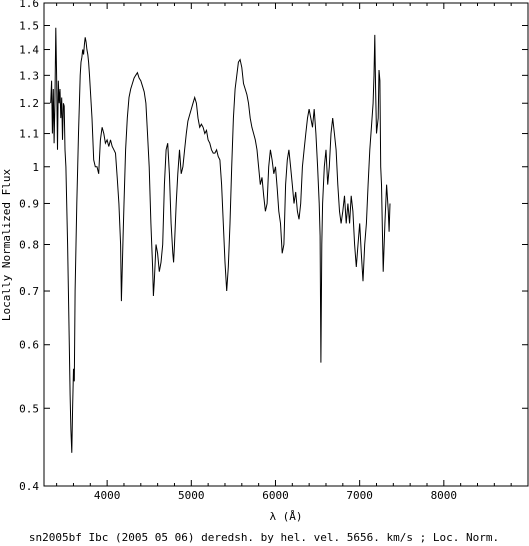 The height and width of the screenshot is (546, 529). What do you see at coordinates (29, 25) in the screenshot?
I see `y-tick-label: 1.5` at bounding box center [29, 25].